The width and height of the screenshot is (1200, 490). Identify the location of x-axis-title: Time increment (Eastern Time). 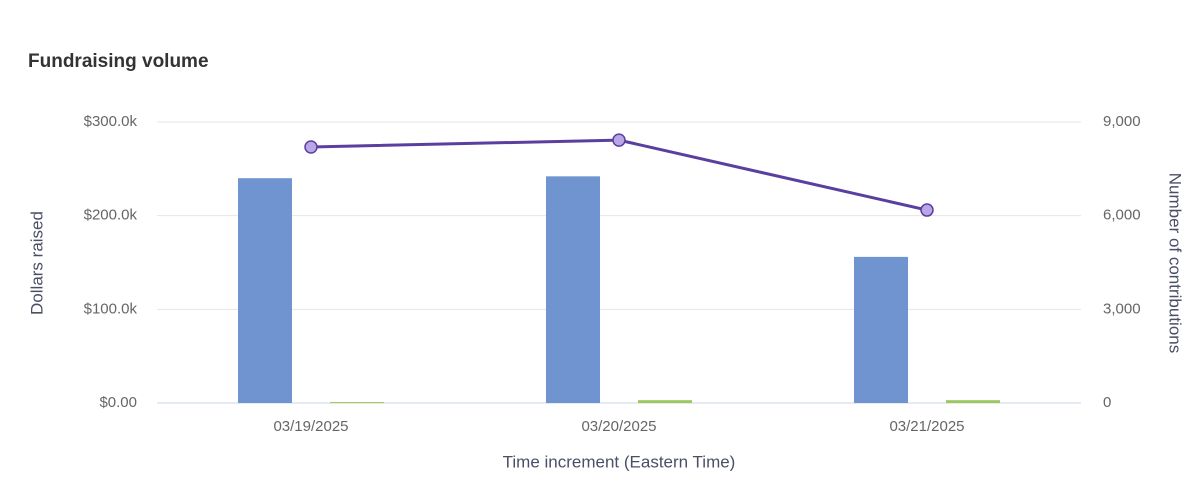
(619, 461).